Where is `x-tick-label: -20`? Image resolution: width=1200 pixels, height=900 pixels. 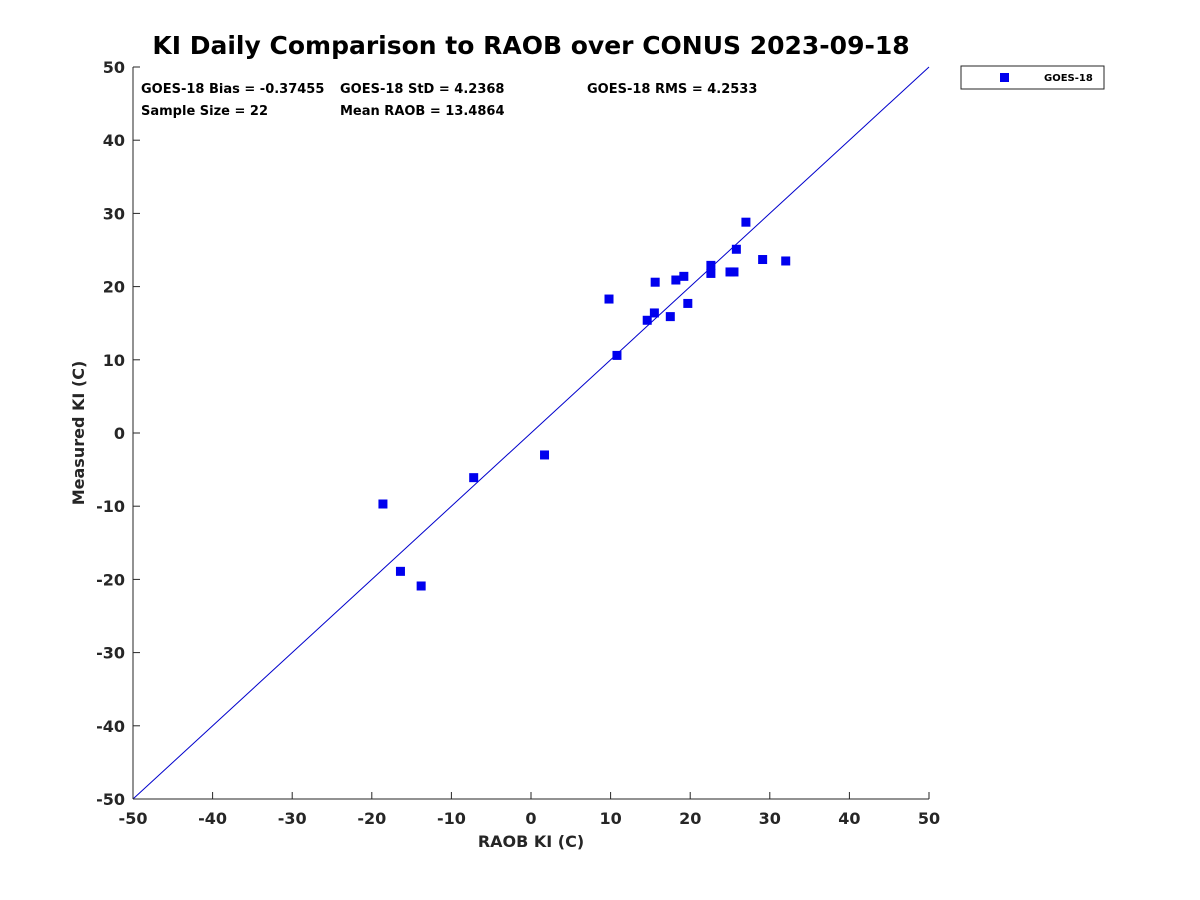 x-tick-label: -20 is located at coordinates (371, 818).